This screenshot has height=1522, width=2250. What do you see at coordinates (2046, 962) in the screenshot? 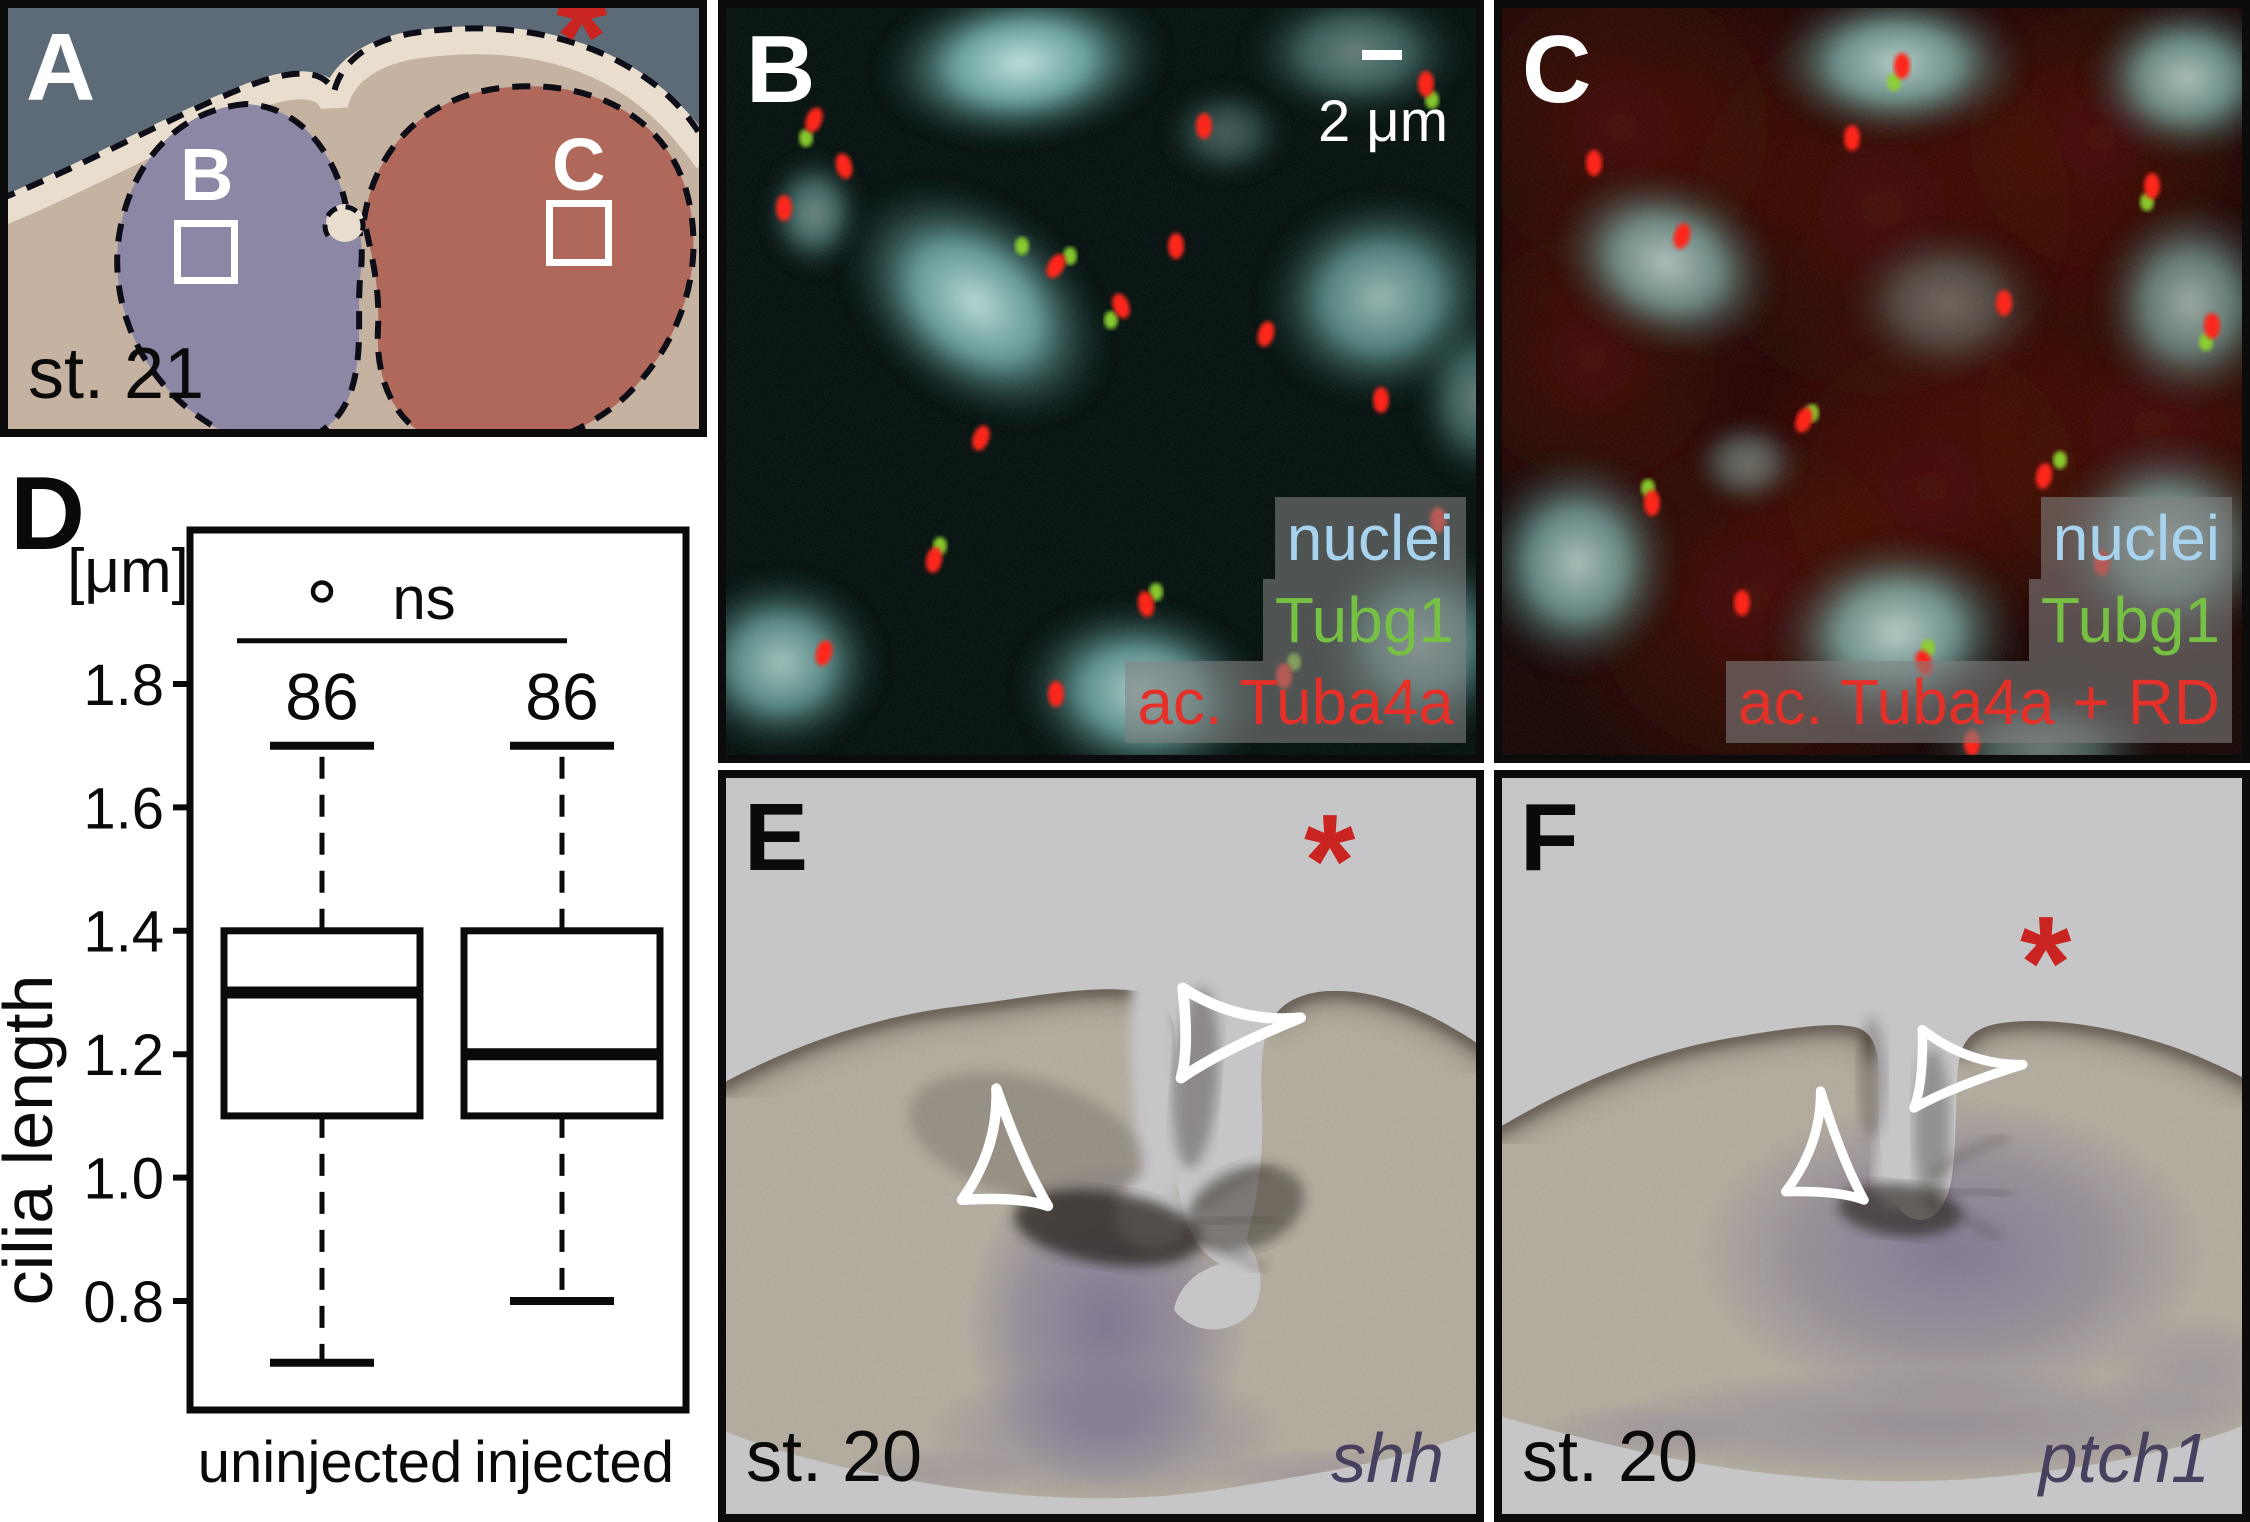
I see `asterisk-f-icon: *` at bounding box center [2046, 962].